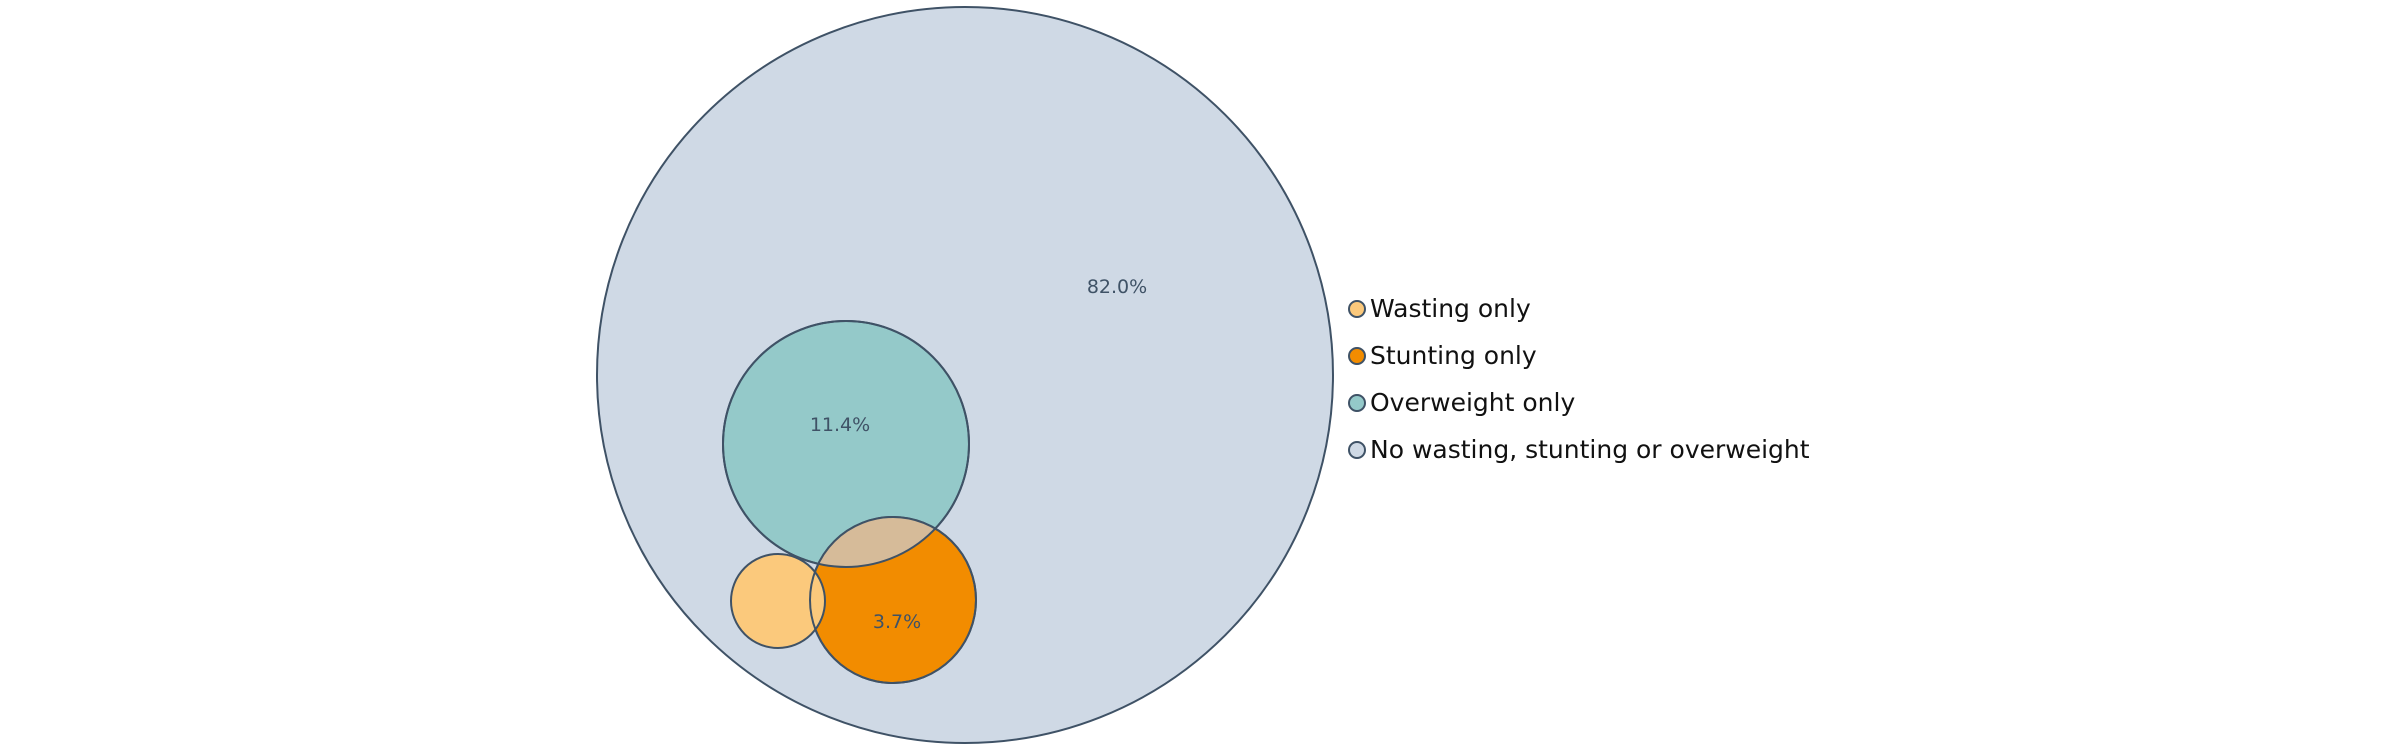 The height and width of the screenshot is (750, 2400). What do you see at coordinates (778, 601) in the screenshot?
I see `circle-wasting-only` at bounding box center [778, 601].